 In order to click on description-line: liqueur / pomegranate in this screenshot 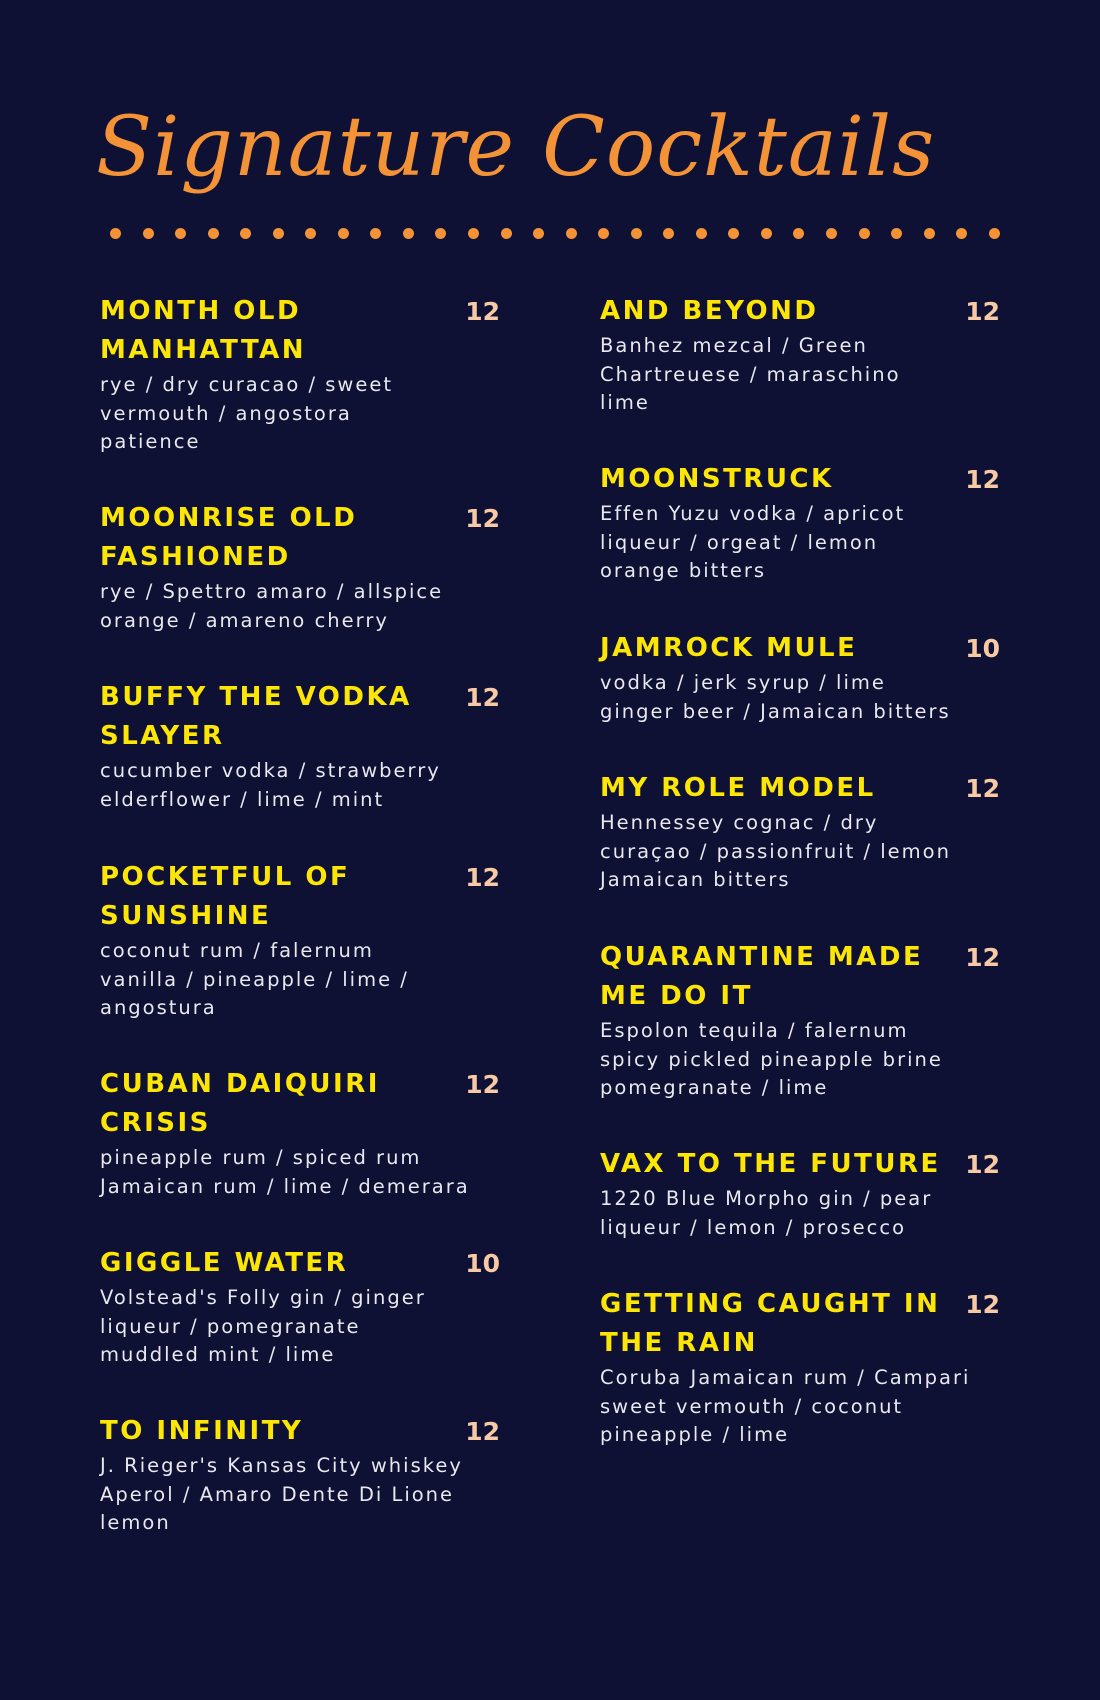, I will do `click(230, 1326)`.